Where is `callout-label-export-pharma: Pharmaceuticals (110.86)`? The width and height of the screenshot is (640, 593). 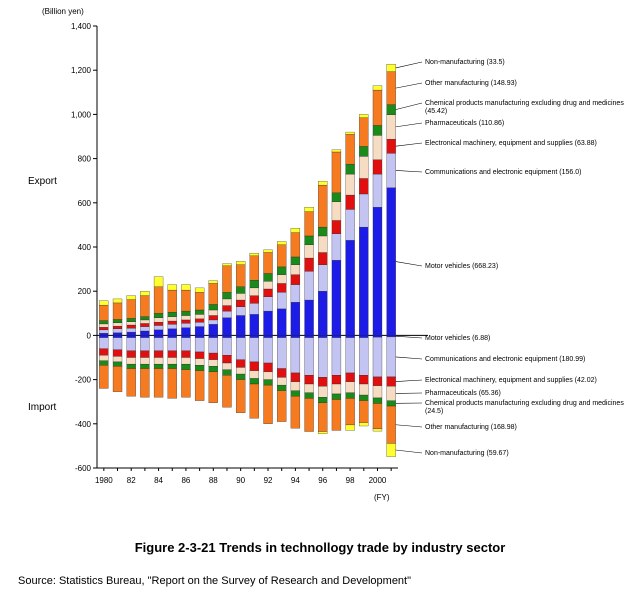 callout-label-export-pharma: Pharmaceuticals (110.86) is located at coordinates (464, 123).